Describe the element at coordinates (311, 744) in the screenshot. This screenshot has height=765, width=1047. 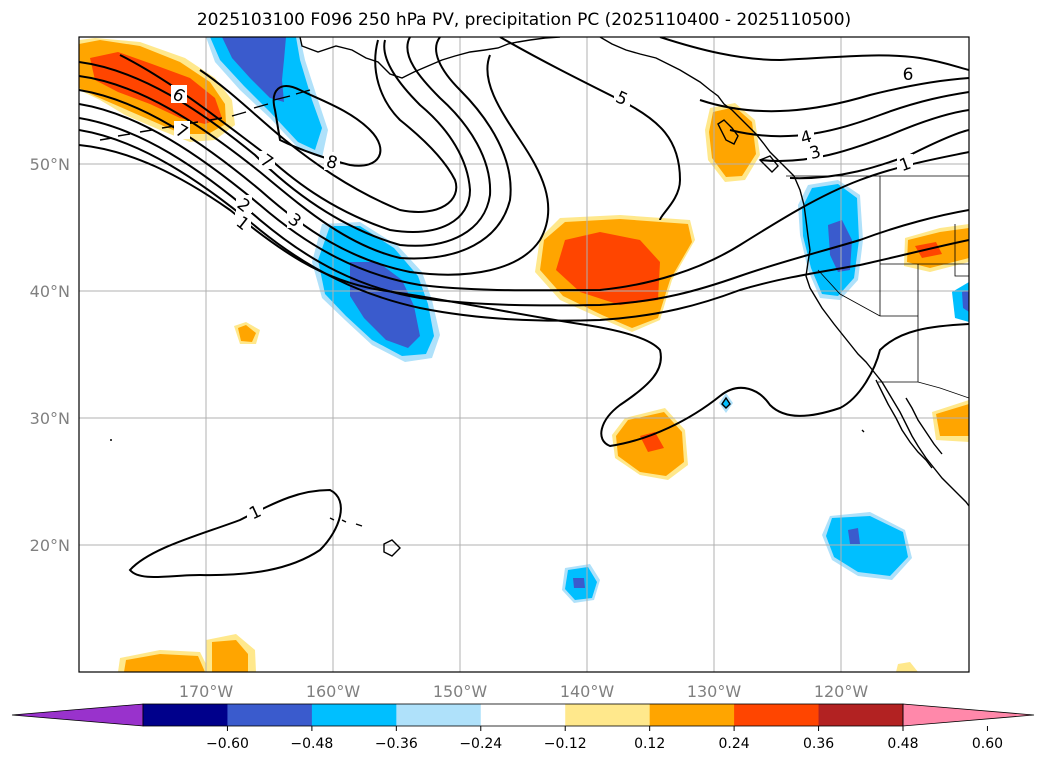
I see `colorbar-tick-label: −0.48` at that location.